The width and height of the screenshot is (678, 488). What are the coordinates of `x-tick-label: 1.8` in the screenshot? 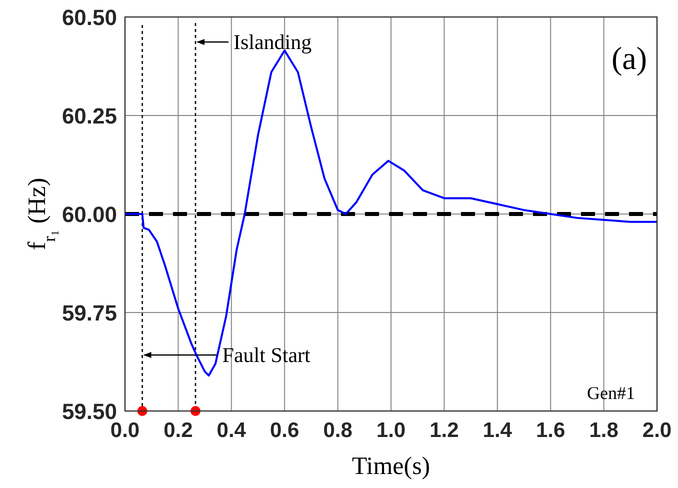 It's located at (604, 430).